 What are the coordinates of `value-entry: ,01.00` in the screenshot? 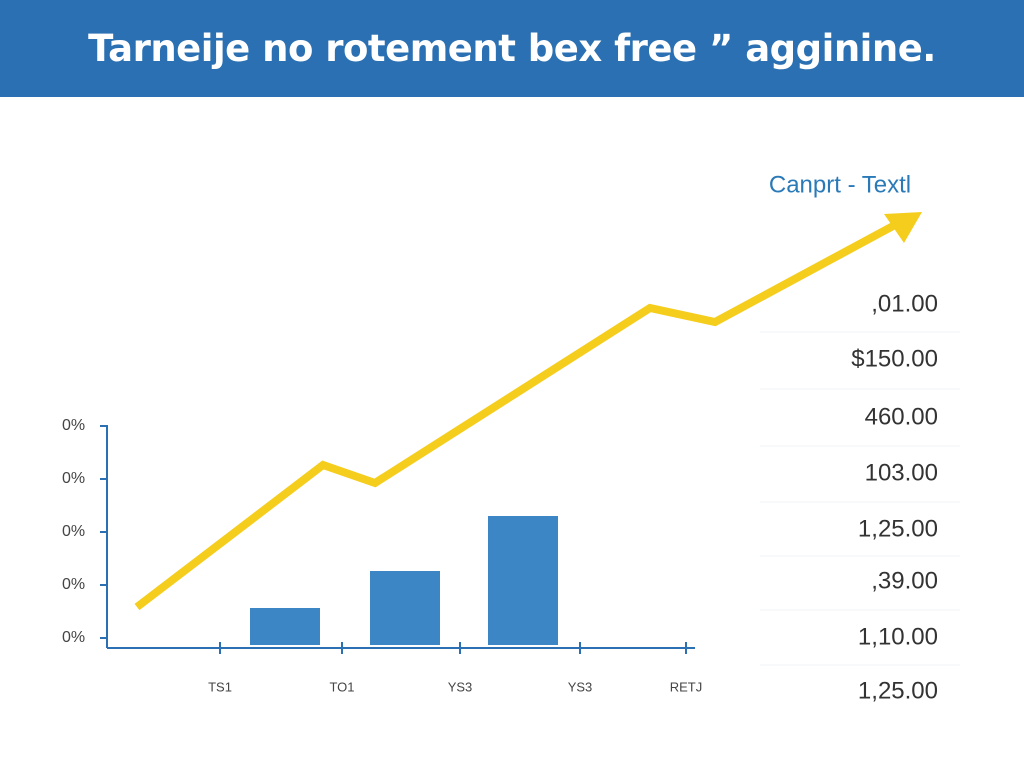 It's located at (904, 303).